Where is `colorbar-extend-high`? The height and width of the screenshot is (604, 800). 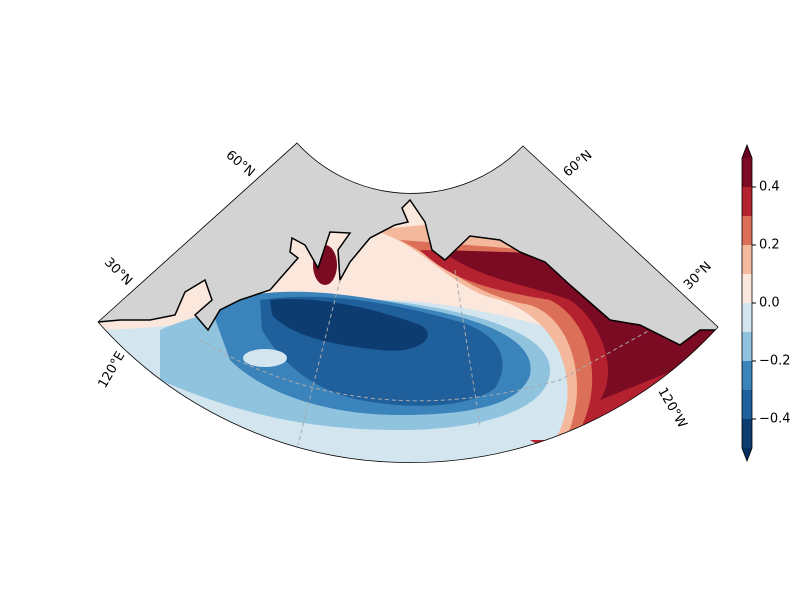 colorbar-extend-high is located at coordinates (747, 151).